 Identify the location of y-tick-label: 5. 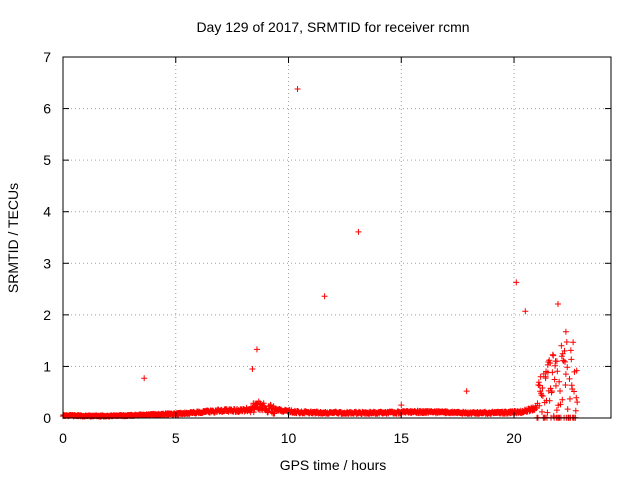
(47, 160).